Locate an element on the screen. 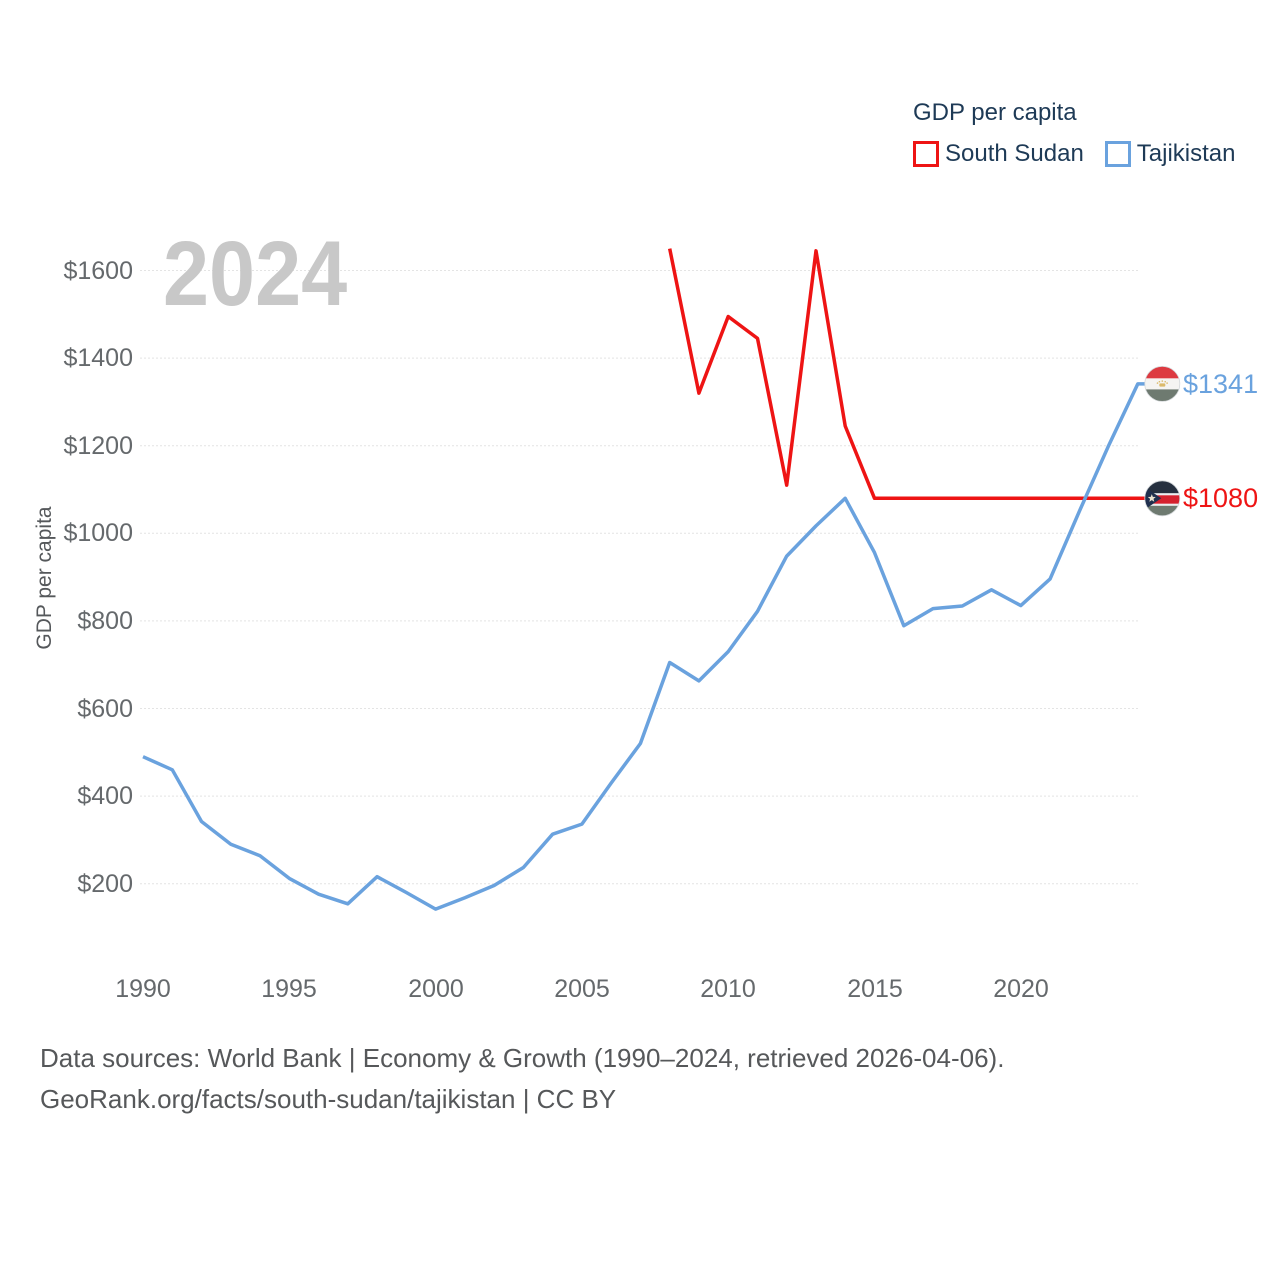 The width and height of the screenshot is (1280, 1280). y-tick-label: $1600 is located at coordinates (98, 271).